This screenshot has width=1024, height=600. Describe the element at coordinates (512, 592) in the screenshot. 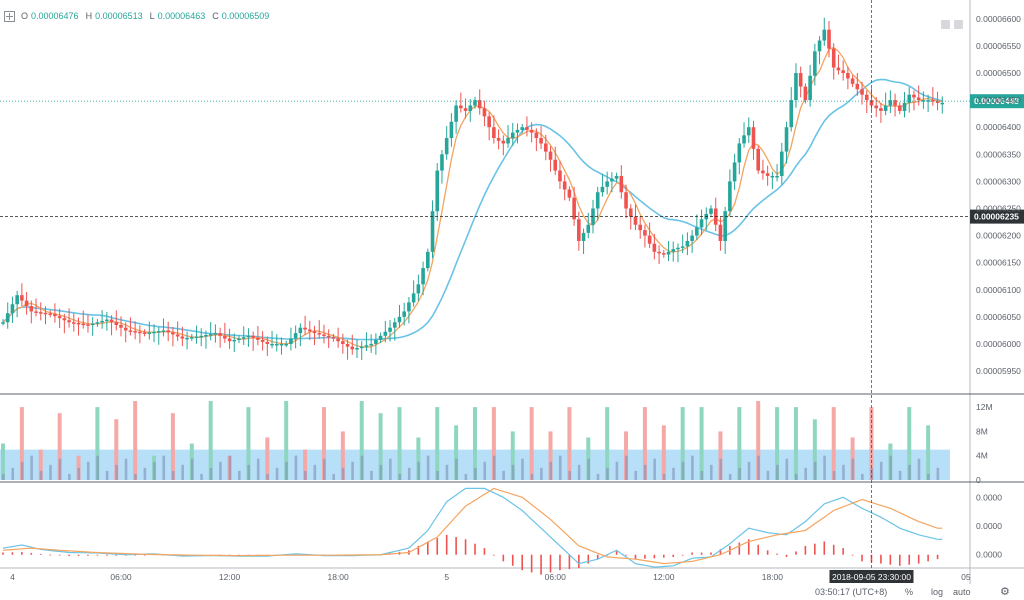

I see `bottom-toolbar: 03:50:17 (UTC+8) % log auto ⚙` at that location.